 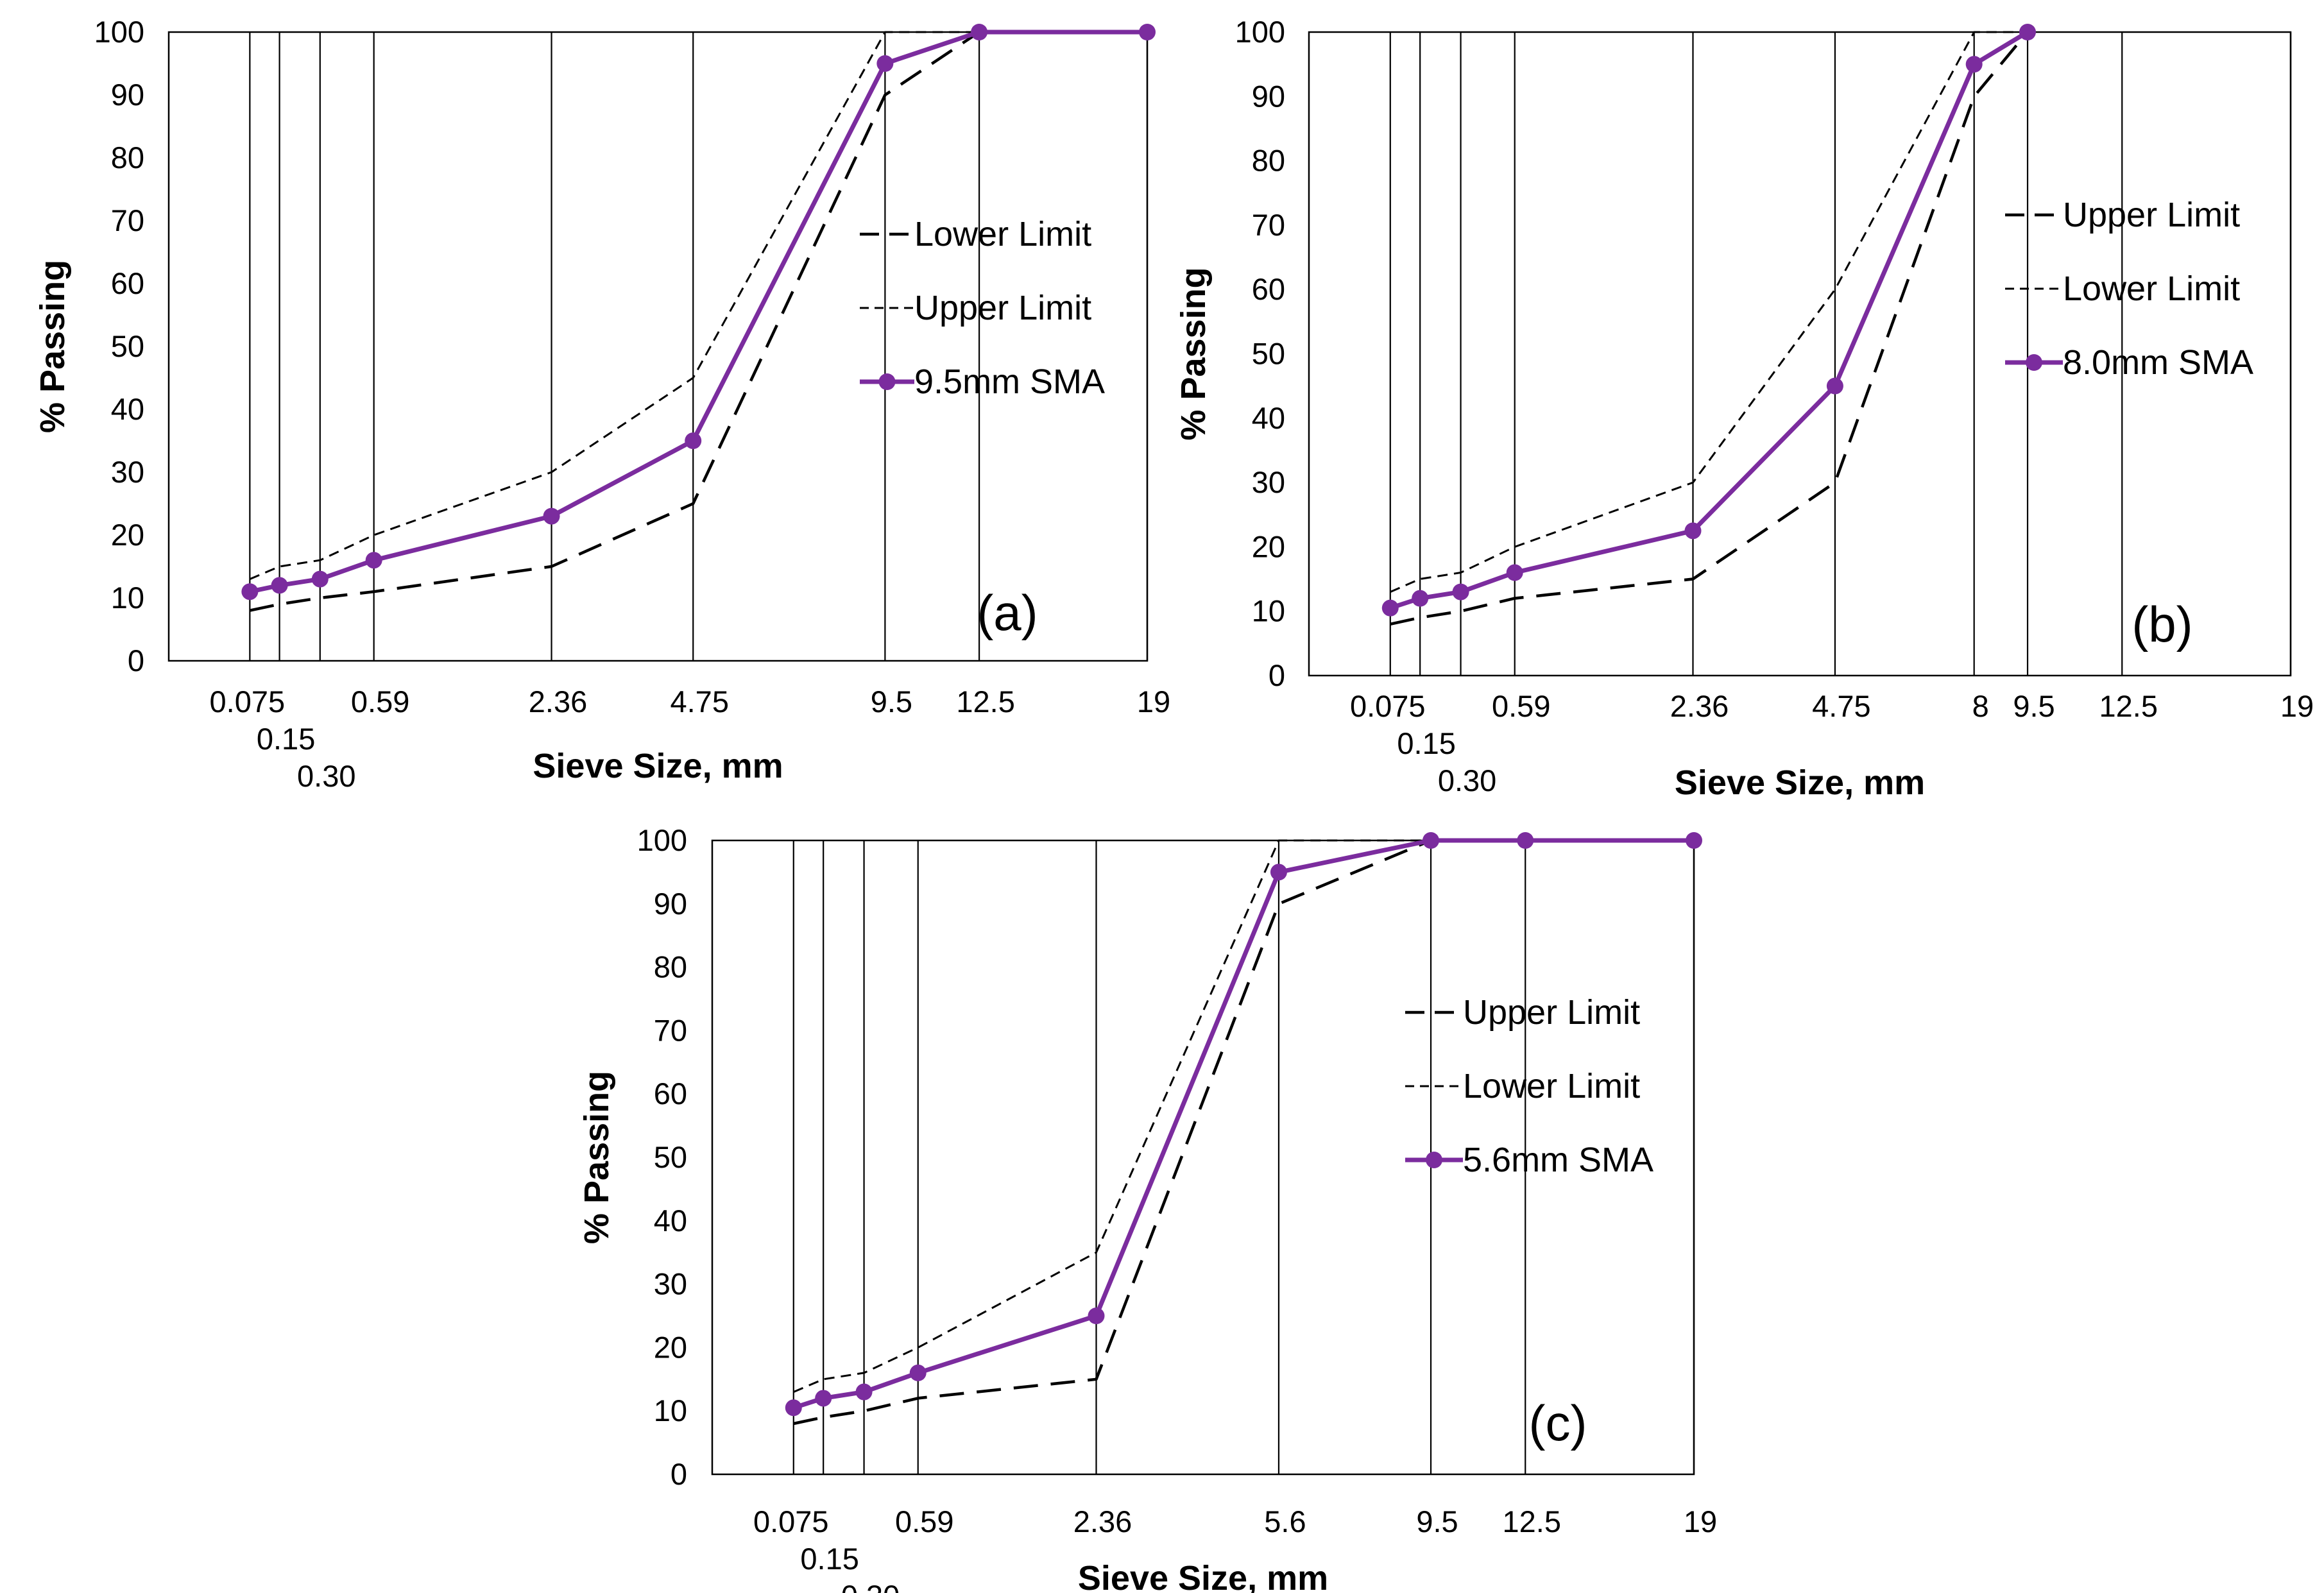 I want to click on legend-label: 9.5mm SMA, so click(x=1009, y=381).